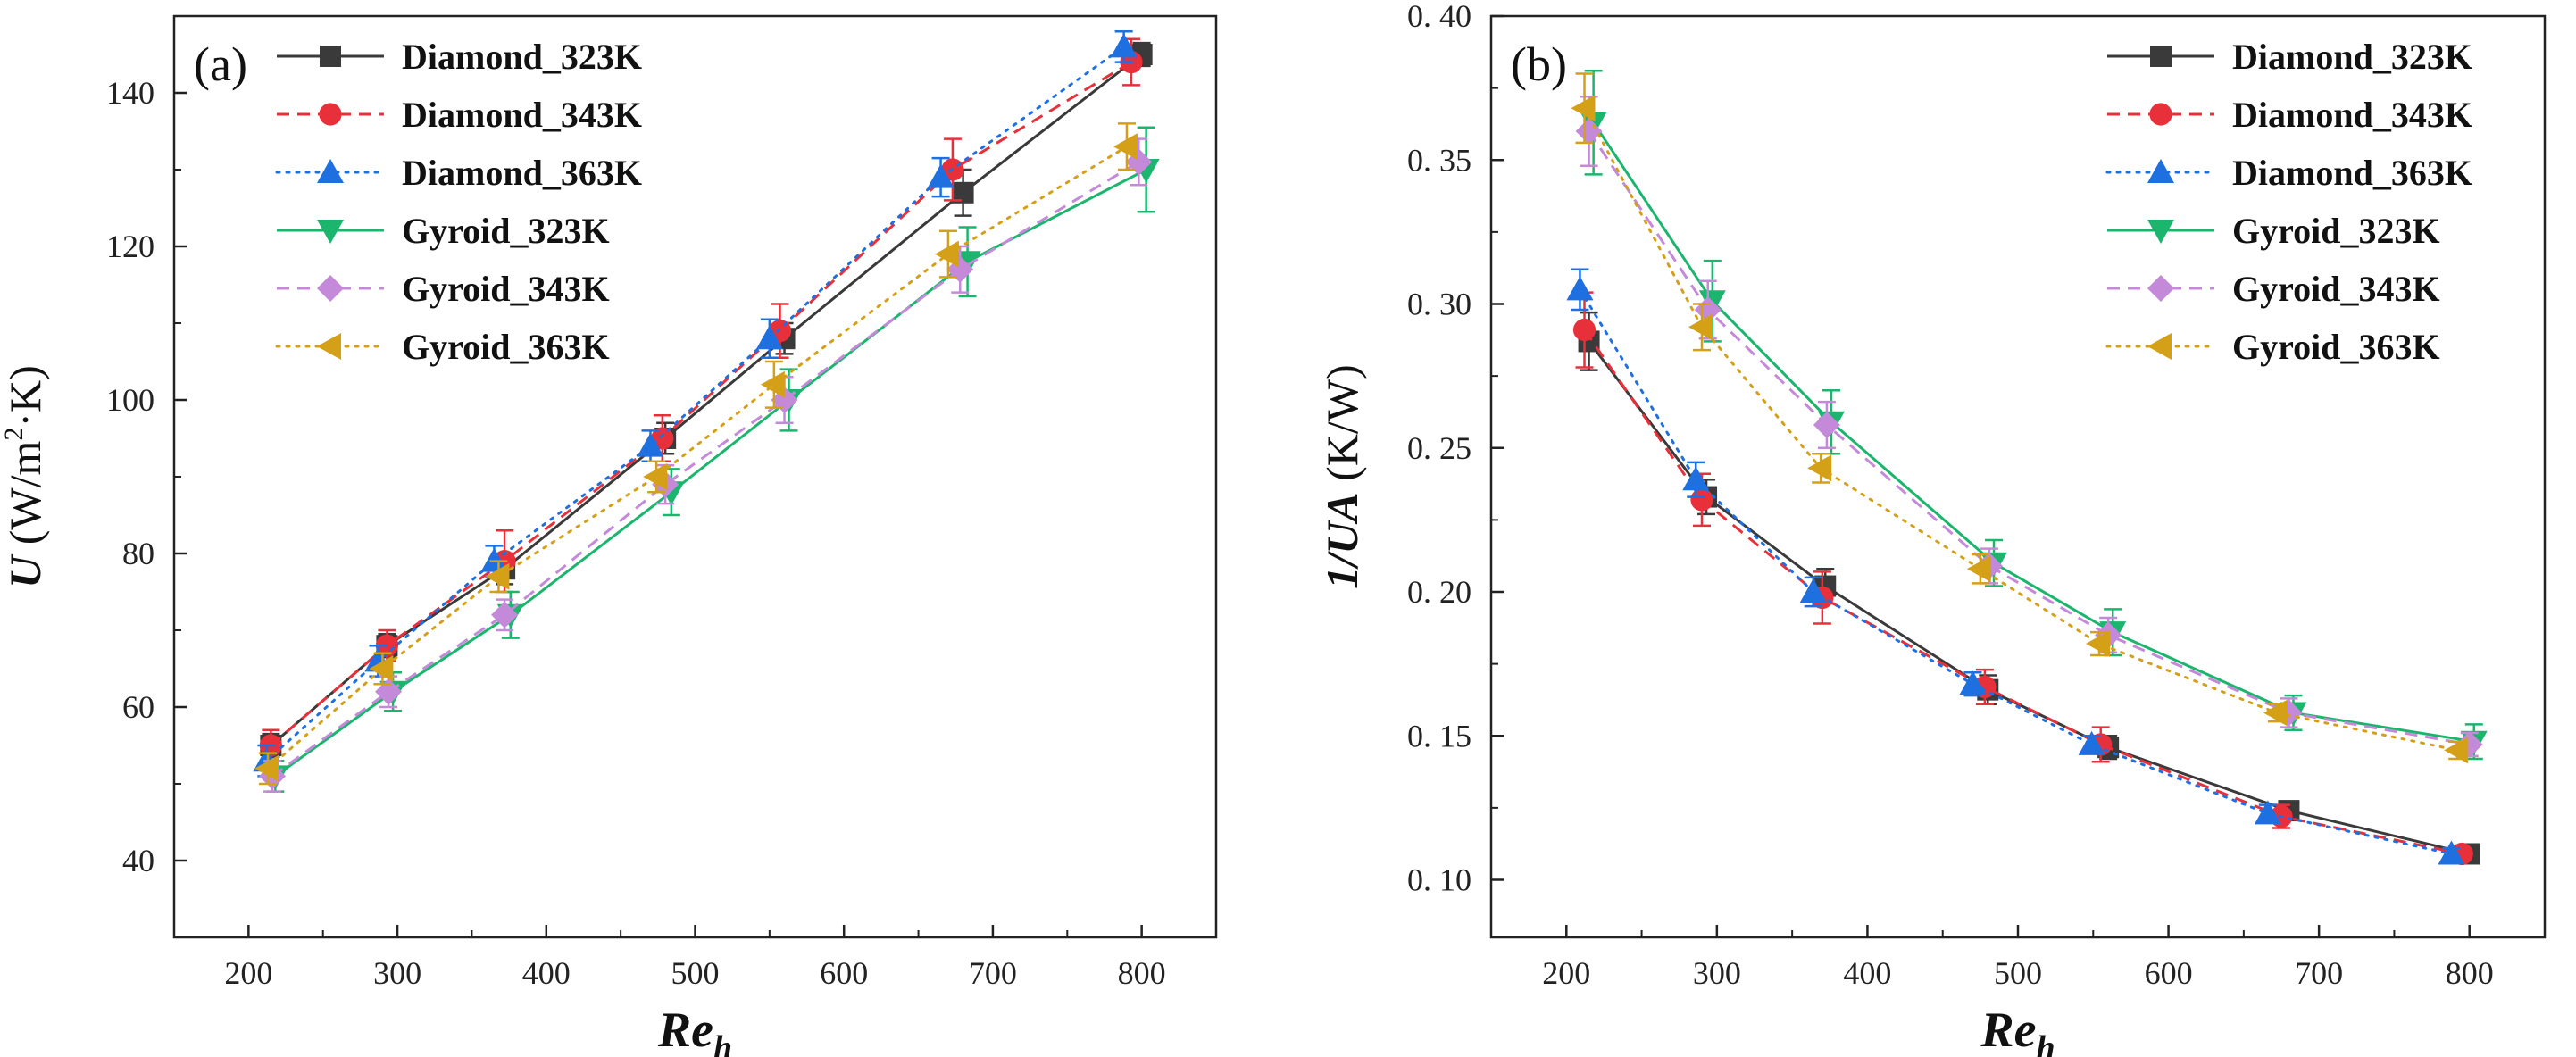  Describe the element at coordinates (1439, 880) in the screenshot. I see `y-tick-label: 0. 10` at that location.